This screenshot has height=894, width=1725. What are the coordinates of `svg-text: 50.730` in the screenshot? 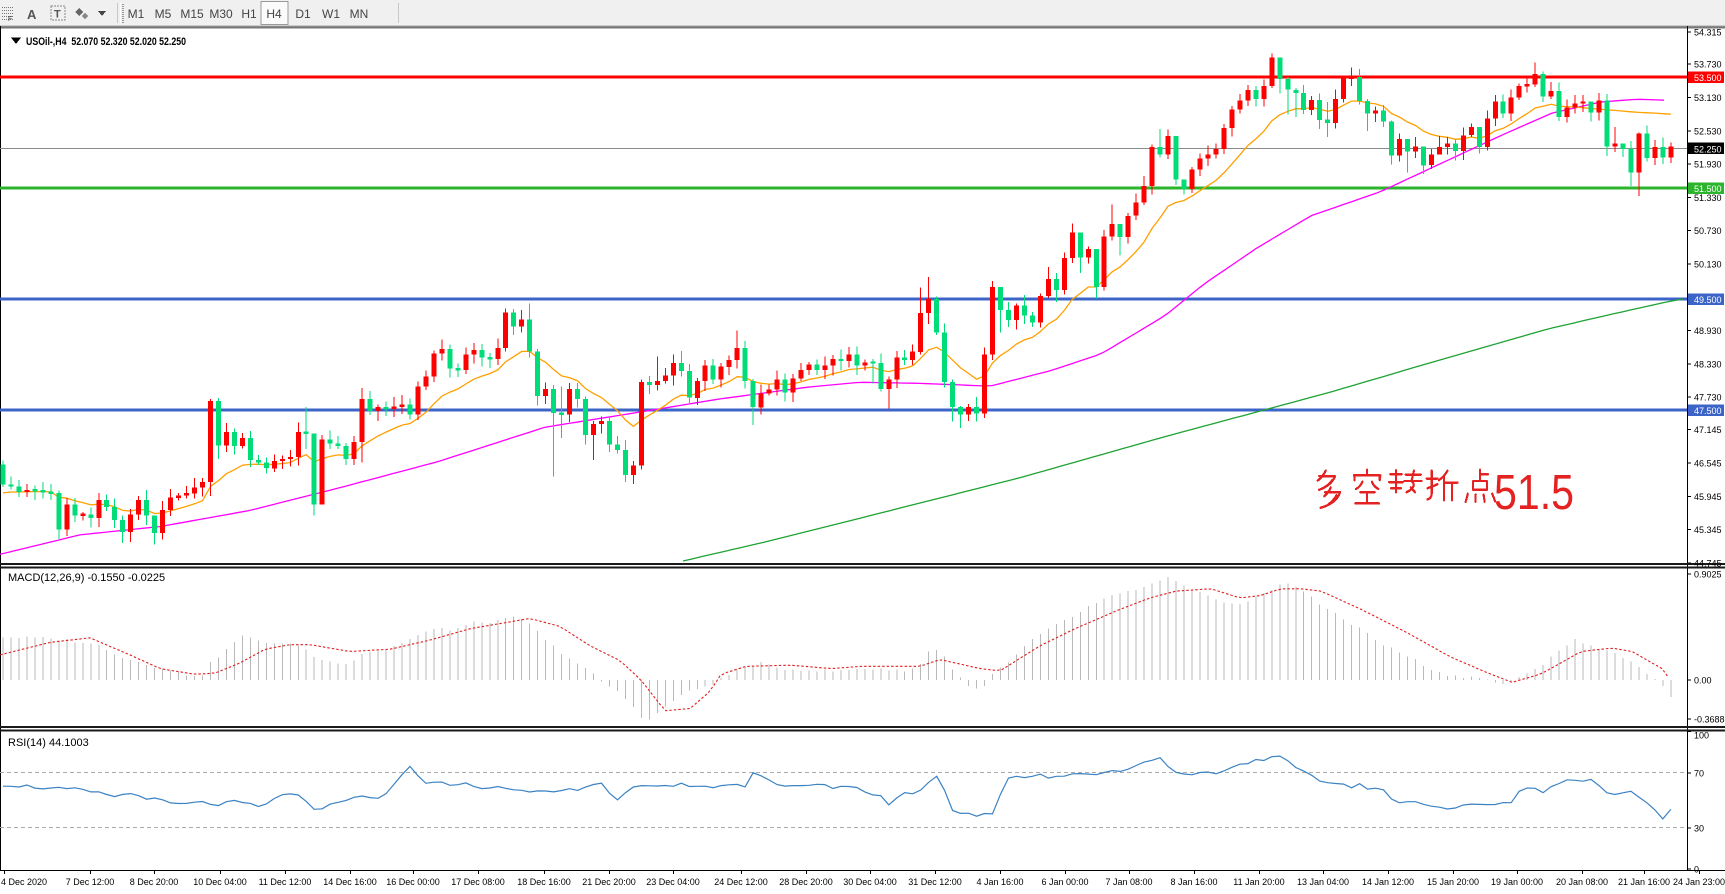 It's located at (1708, 231).